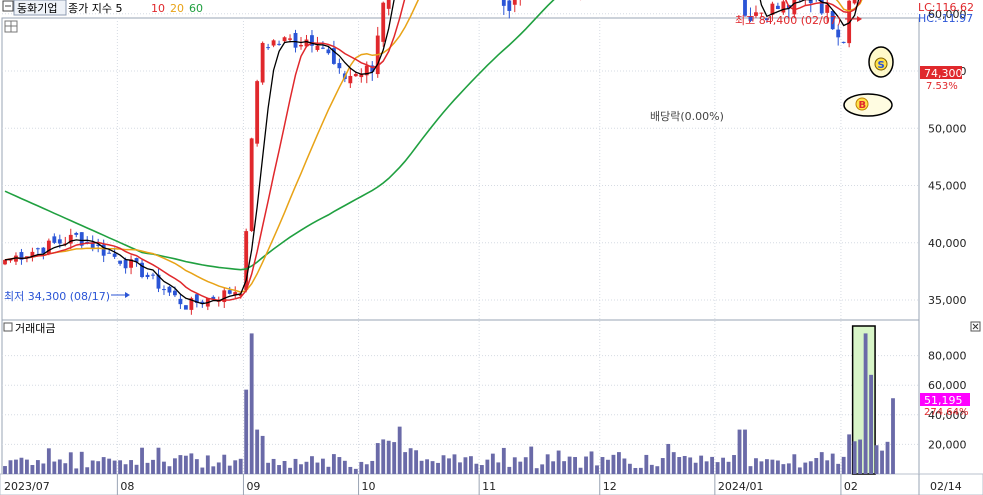 The height and width of the screenshot is (495, 983). Describe the element at coordinates (859, 19) in the screenshot. I see `high-arrow-head` at that location.